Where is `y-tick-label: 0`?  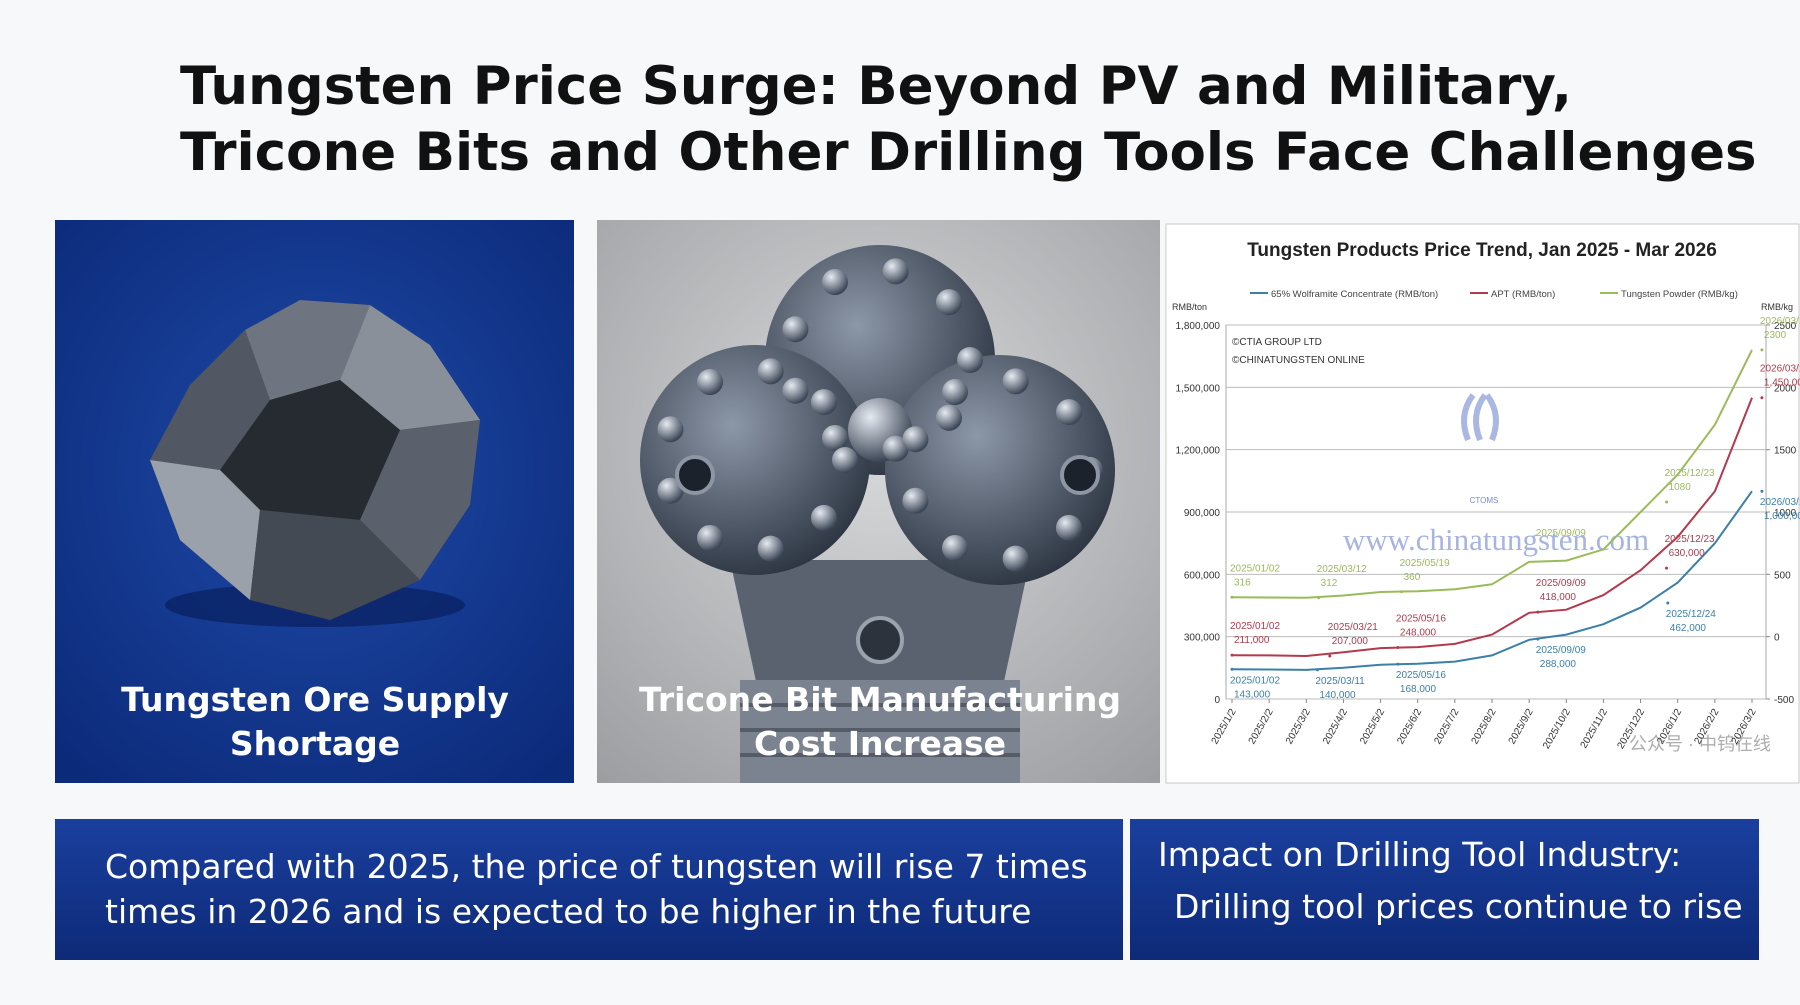
y-tick-label: 0 is located at coordinates (1217, 700).